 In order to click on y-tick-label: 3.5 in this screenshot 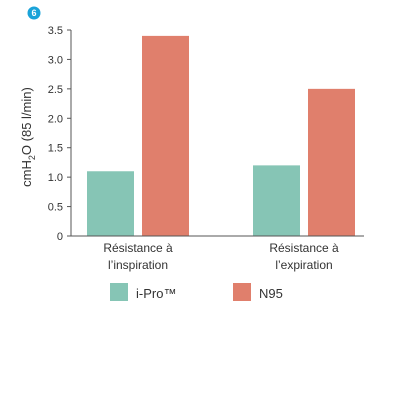, I will do `click(55, 31)`.